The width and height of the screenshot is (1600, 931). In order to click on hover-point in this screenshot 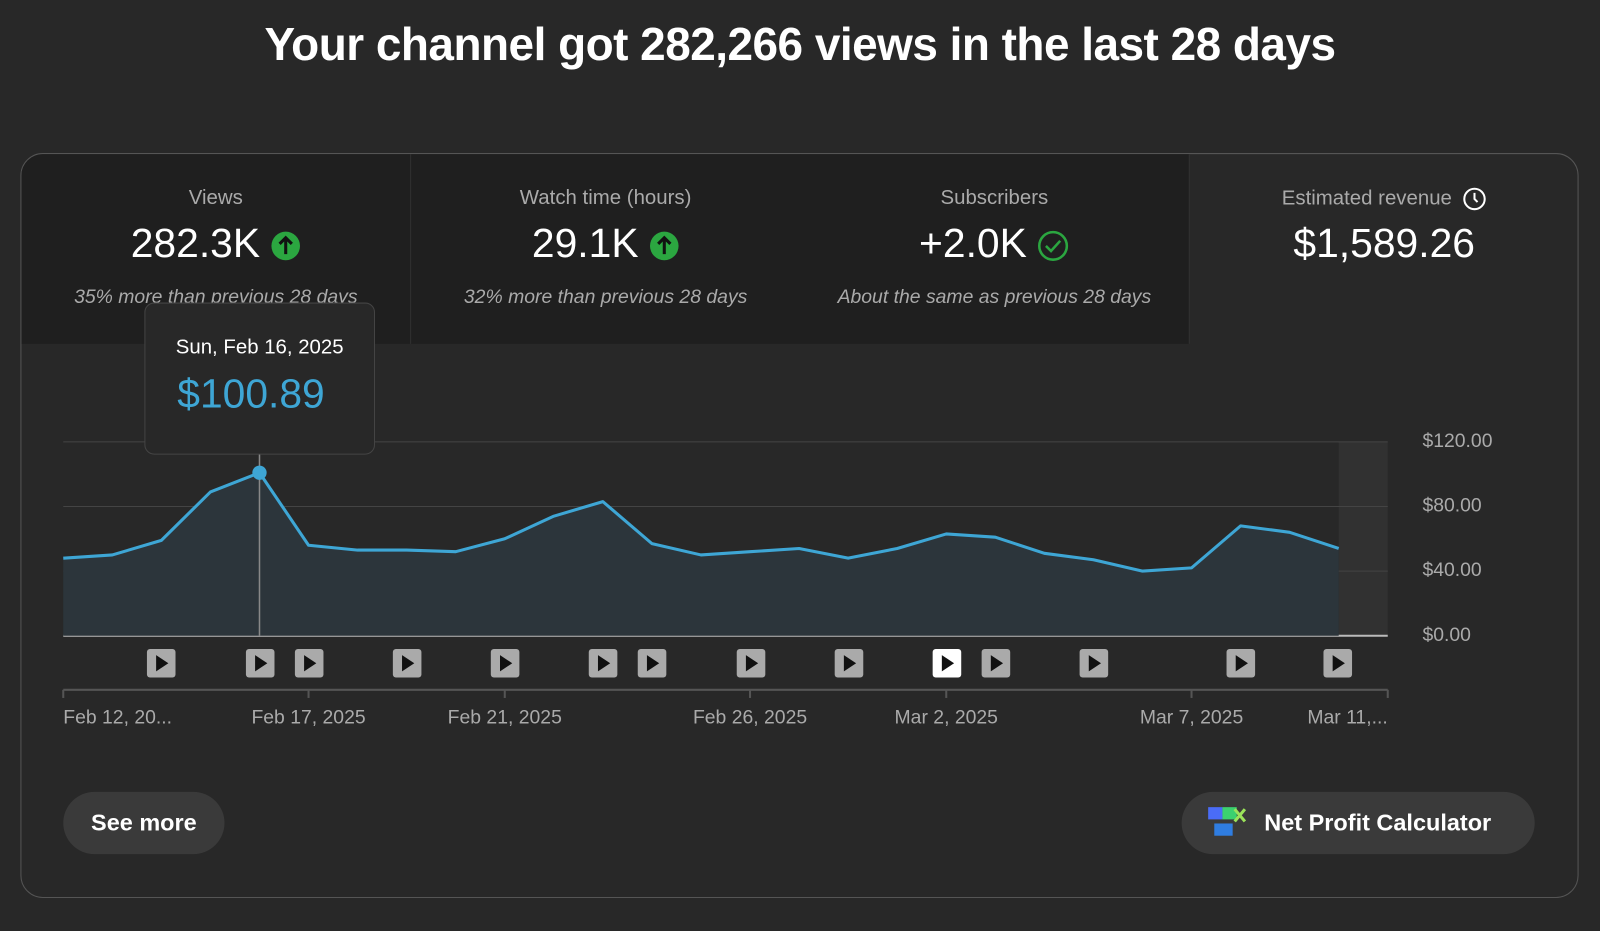, I will do `click(259, 472)`.